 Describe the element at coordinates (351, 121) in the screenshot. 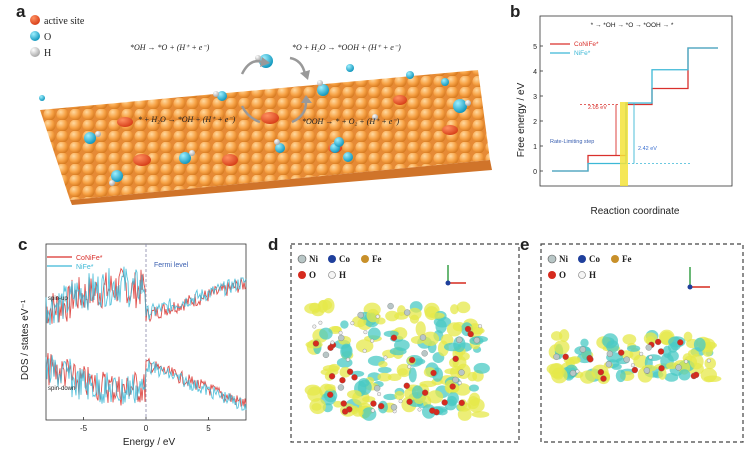

I see `equation-ooh-to-o2: *OOH → * + O₂ + (H⁺ + e⁻)` at that location.